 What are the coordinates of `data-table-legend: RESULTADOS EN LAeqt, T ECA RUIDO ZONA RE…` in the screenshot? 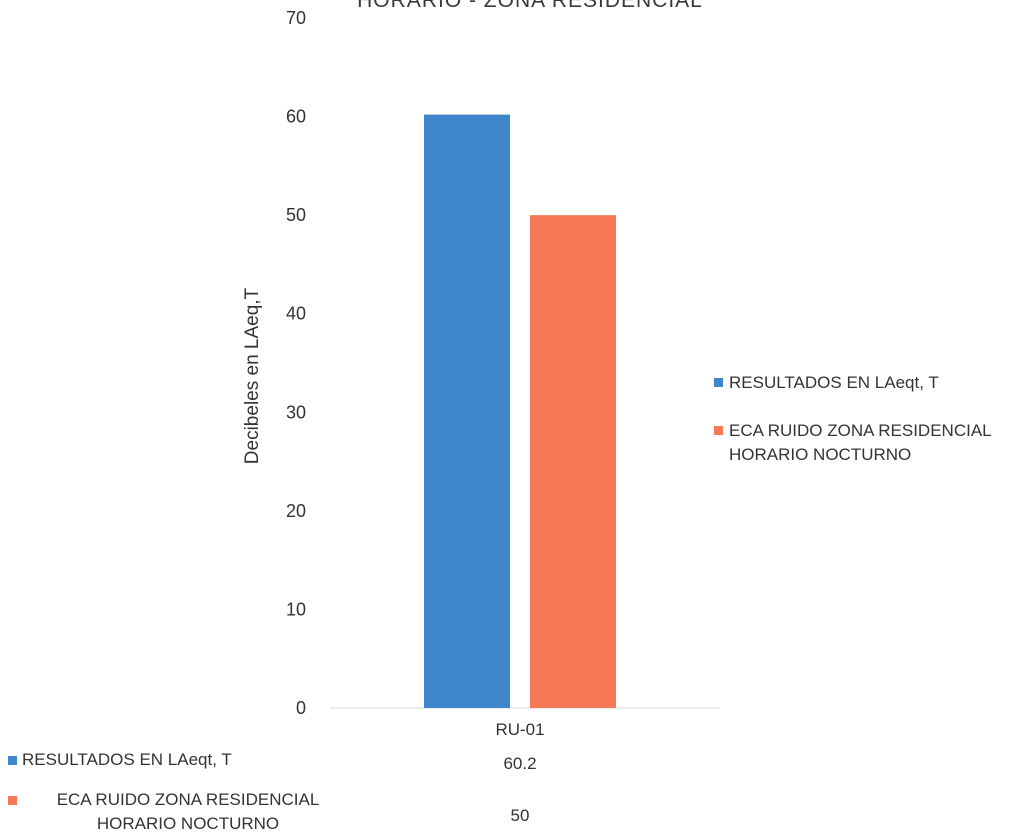 It's located at (176, 792).